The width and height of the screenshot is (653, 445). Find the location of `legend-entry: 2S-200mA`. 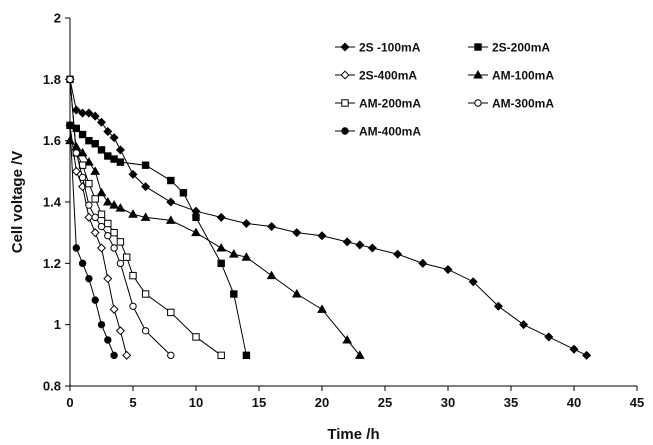

legend-entry: 2S-200mA is located at coordinates (509, 48).